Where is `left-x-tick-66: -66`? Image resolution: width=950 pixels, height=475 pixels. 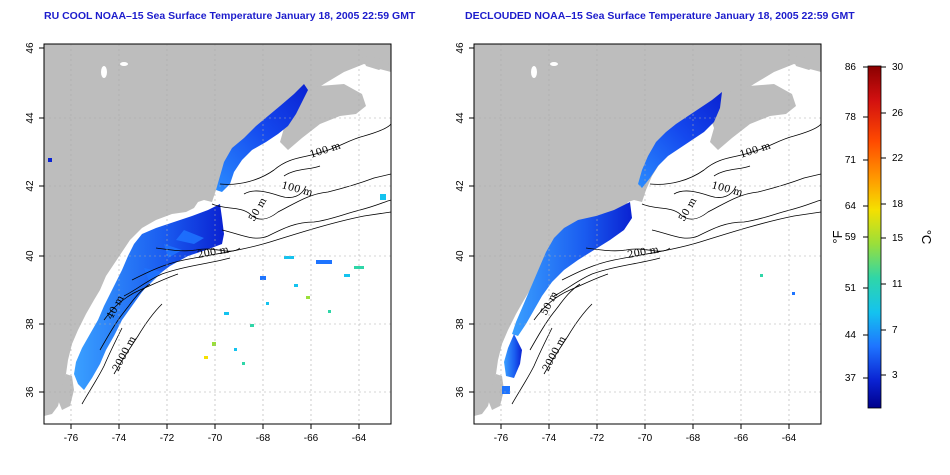 left-x-tick-66: -66 is located at coordinates (311, 438).